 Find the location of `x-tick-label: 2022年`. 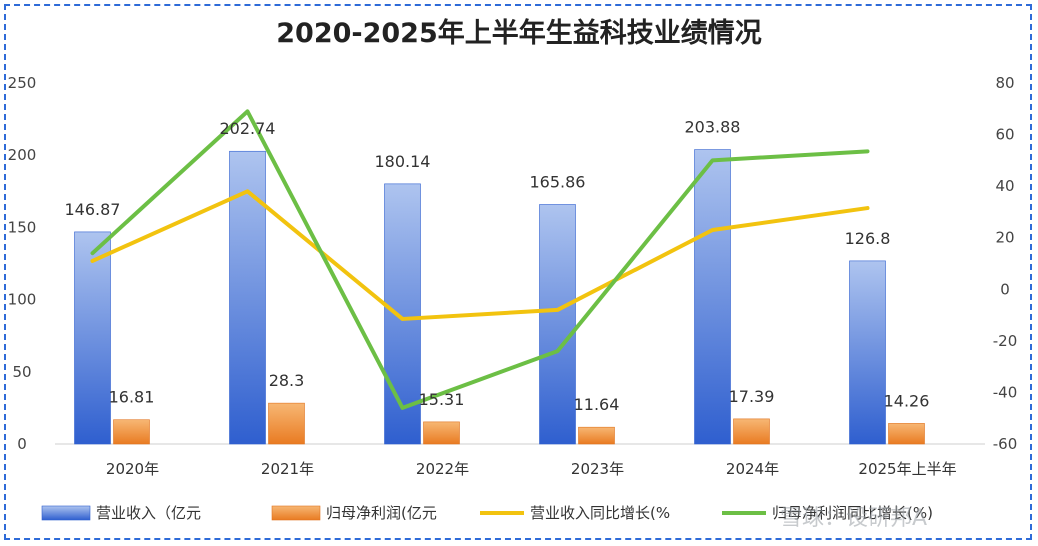

x-tick-label: 2022年 is located at coordinates (442, 469).